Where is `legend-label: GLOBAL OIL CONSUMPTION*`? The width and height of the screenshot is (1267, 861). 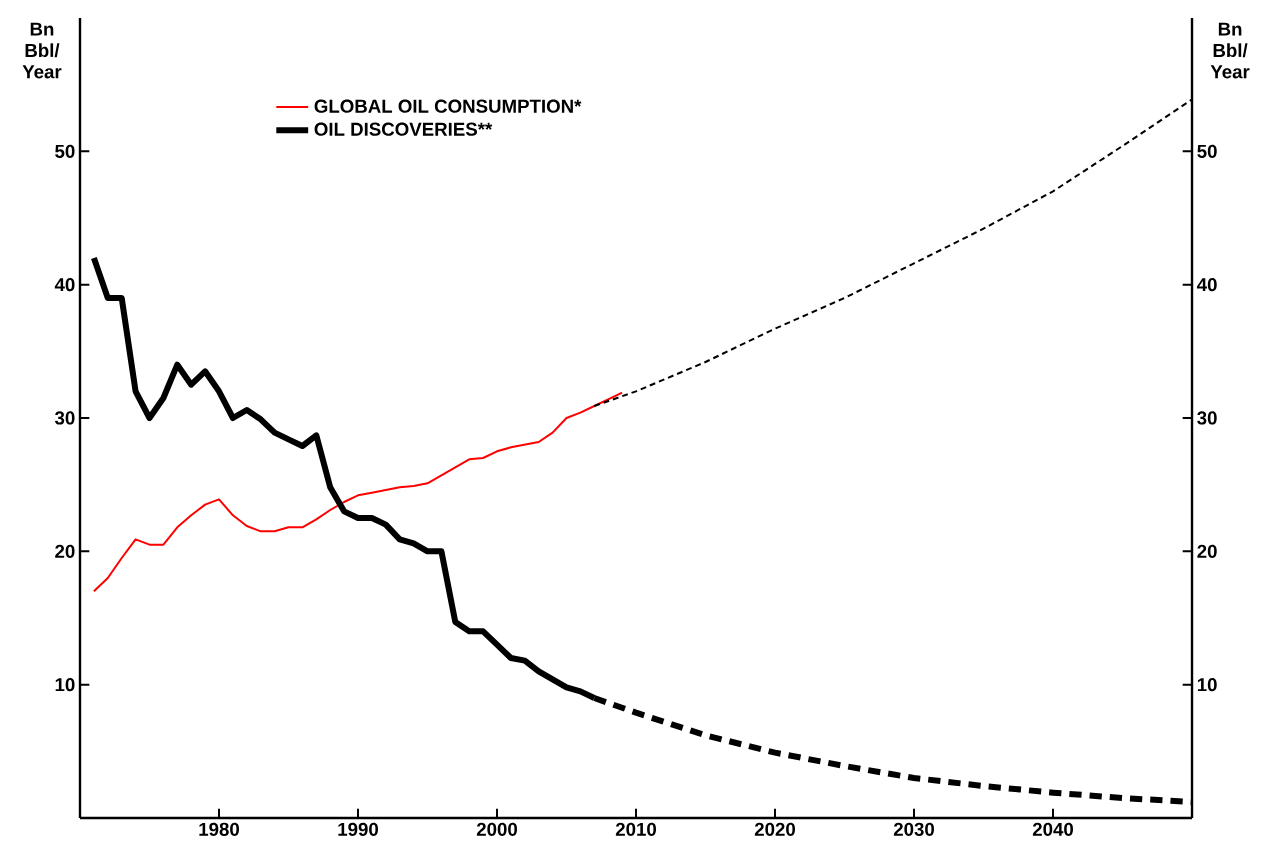
legend-label: GLOBAL OIL CONSUMPTION* is located at coordinates (448, 106).